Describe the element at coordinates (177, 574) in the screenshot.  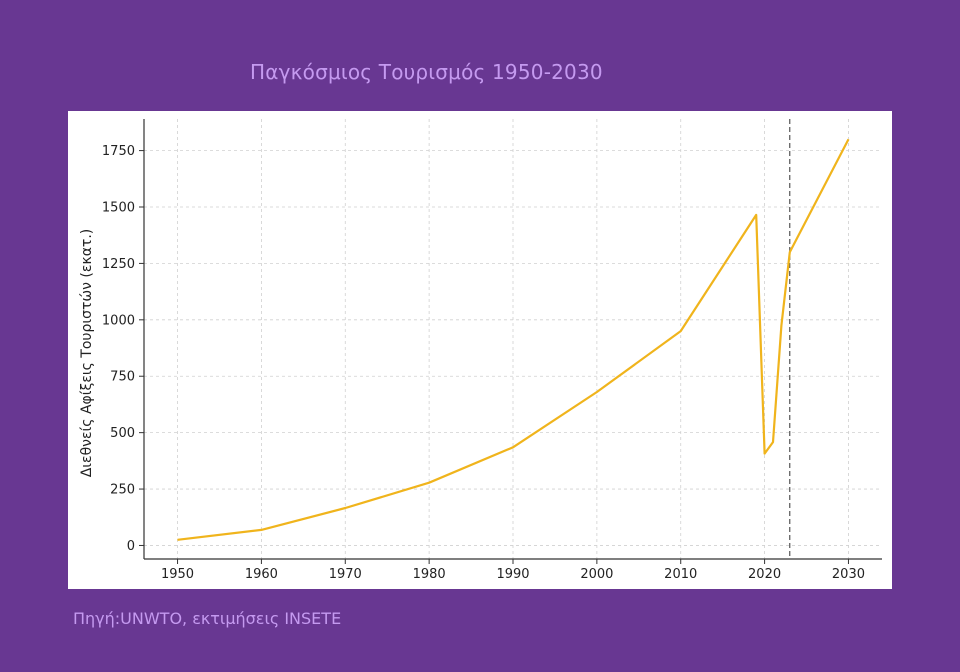
I see `x-tick-label: 1950` at that location.